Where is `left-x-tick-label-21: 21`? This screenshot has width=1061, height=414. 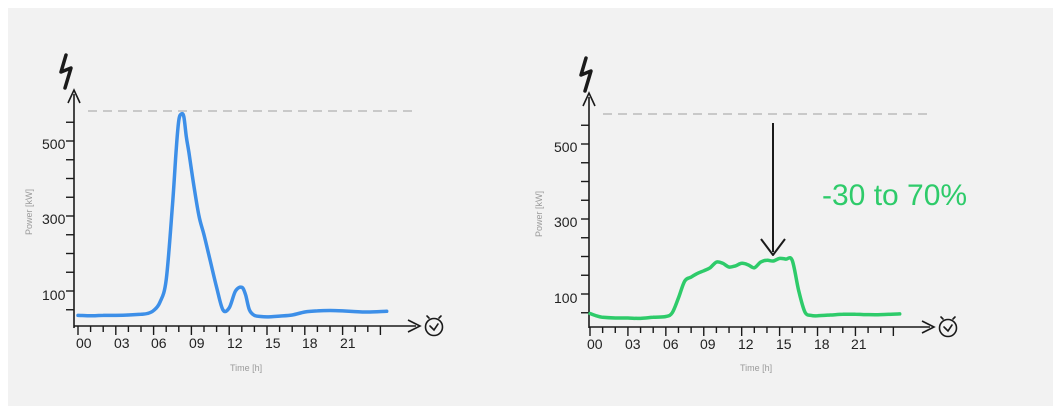 left-x-tick-label-21: 21 is located at coordinates (348, 343).